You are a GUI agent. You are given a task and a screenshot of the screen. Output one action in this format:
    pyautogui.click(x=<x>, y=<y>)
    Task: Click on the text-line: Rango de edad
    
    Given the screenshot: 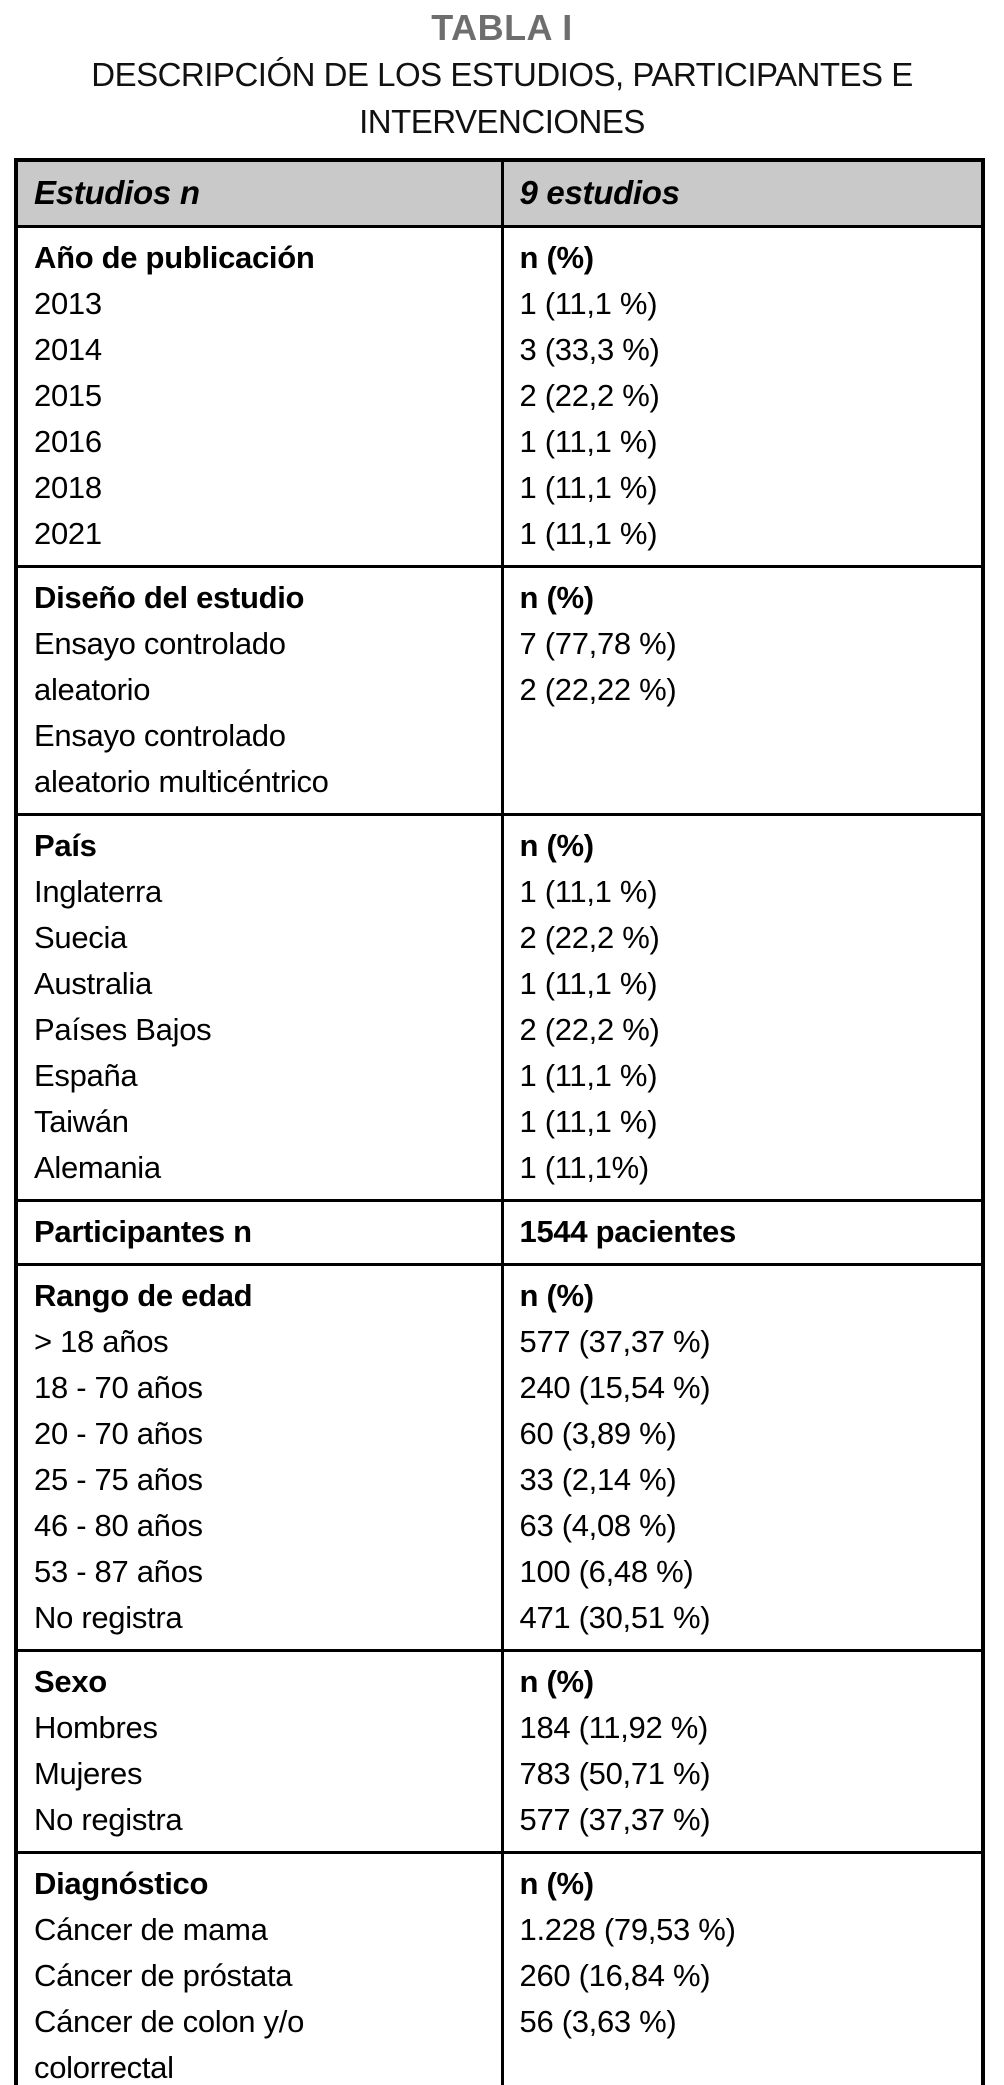 What is the action you would take?
    pyautogui.click(x=143, y=1295)
    